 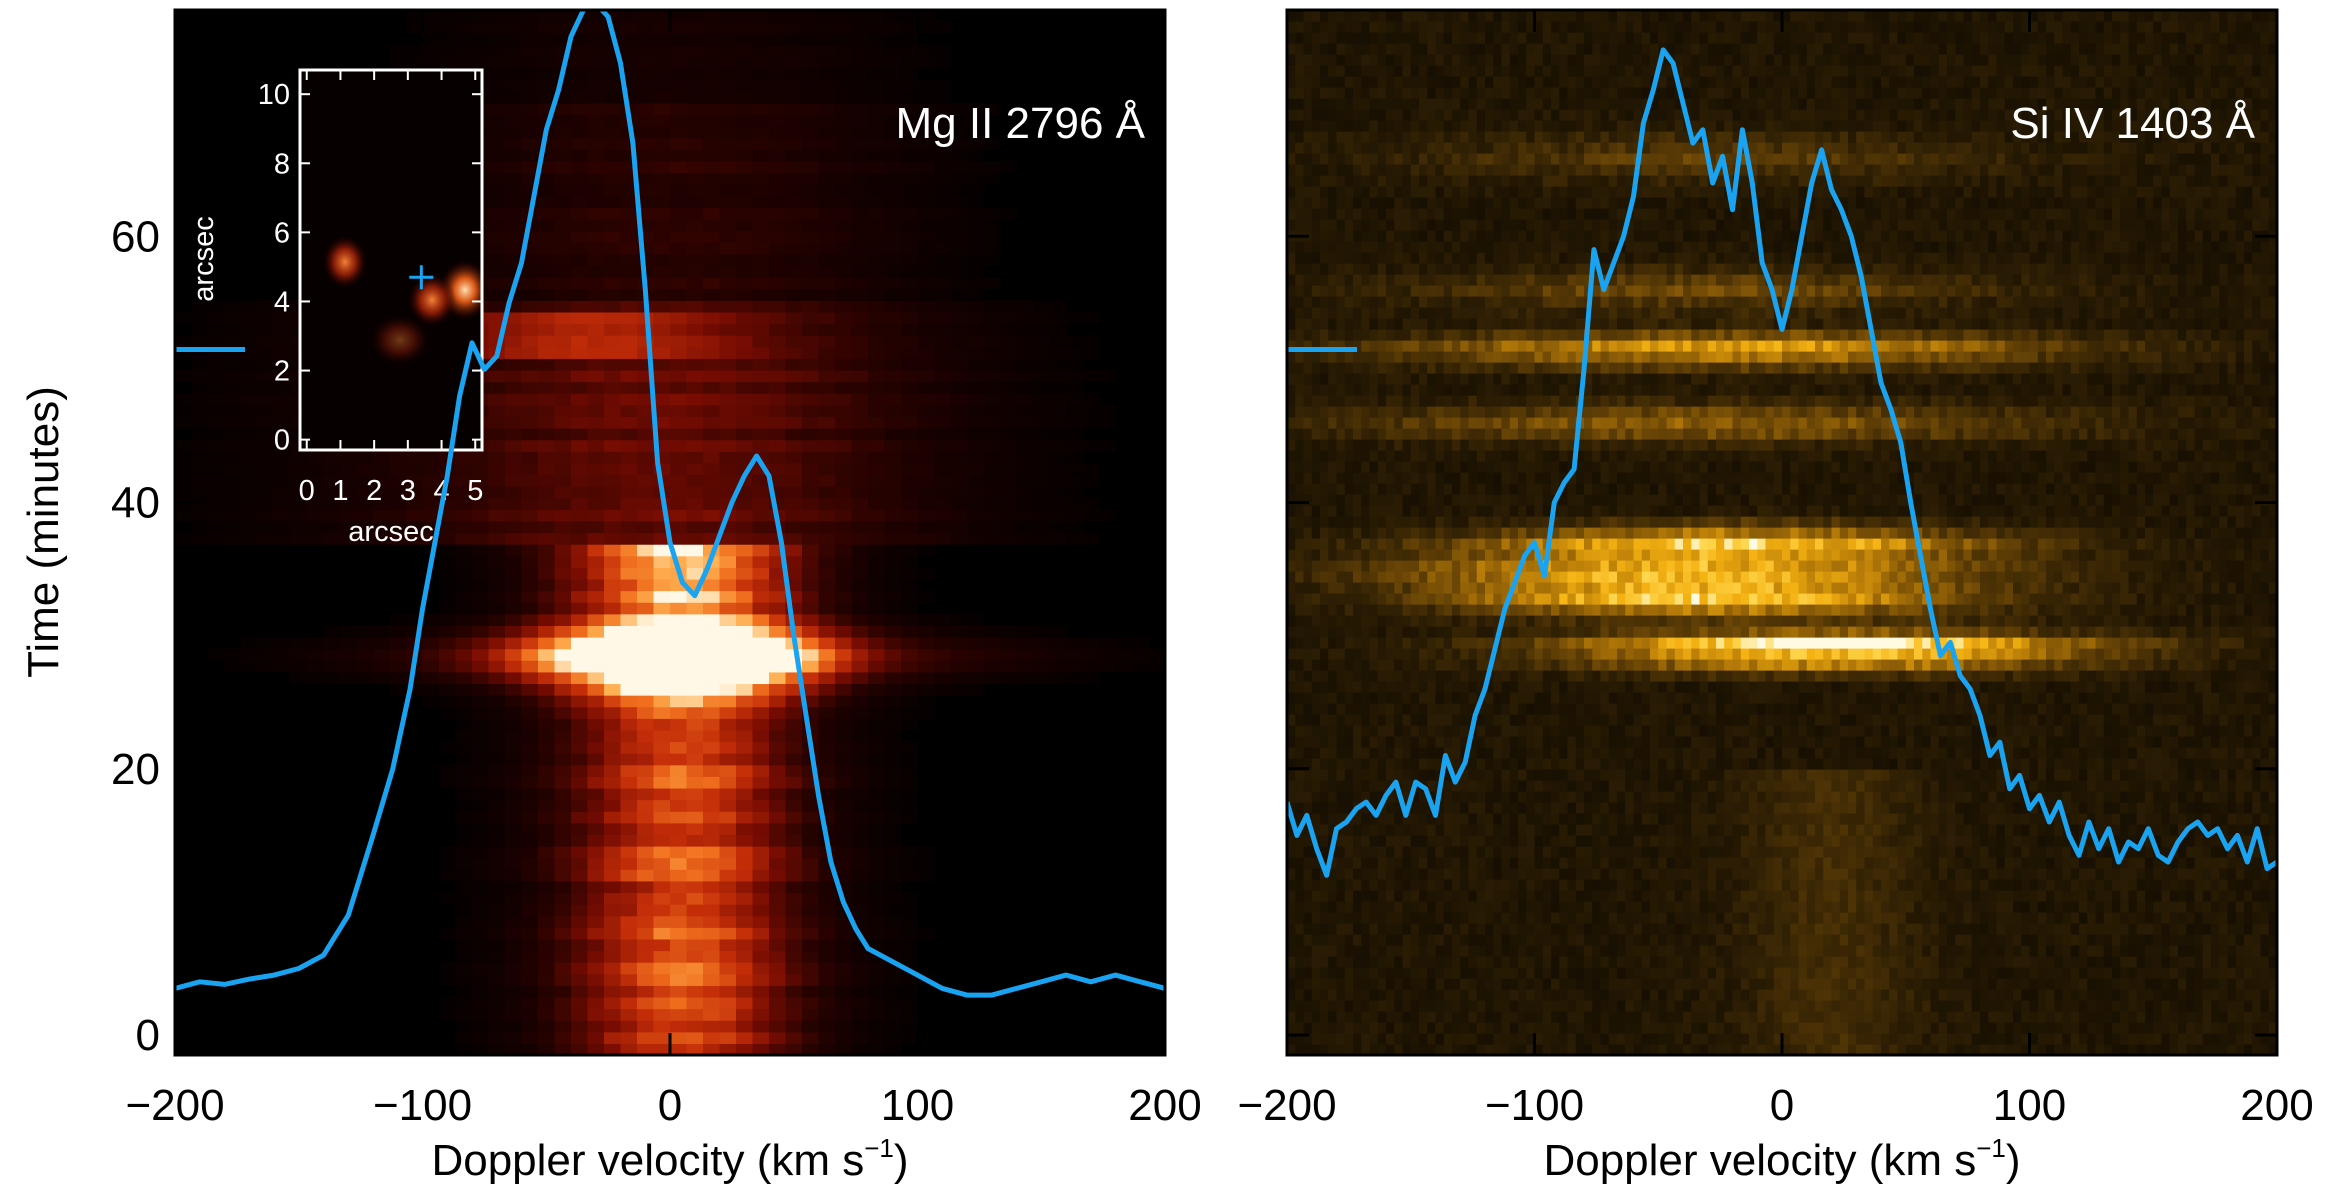 I want to click on inset-y-tick-label: 6, so click(x=282, y=233).